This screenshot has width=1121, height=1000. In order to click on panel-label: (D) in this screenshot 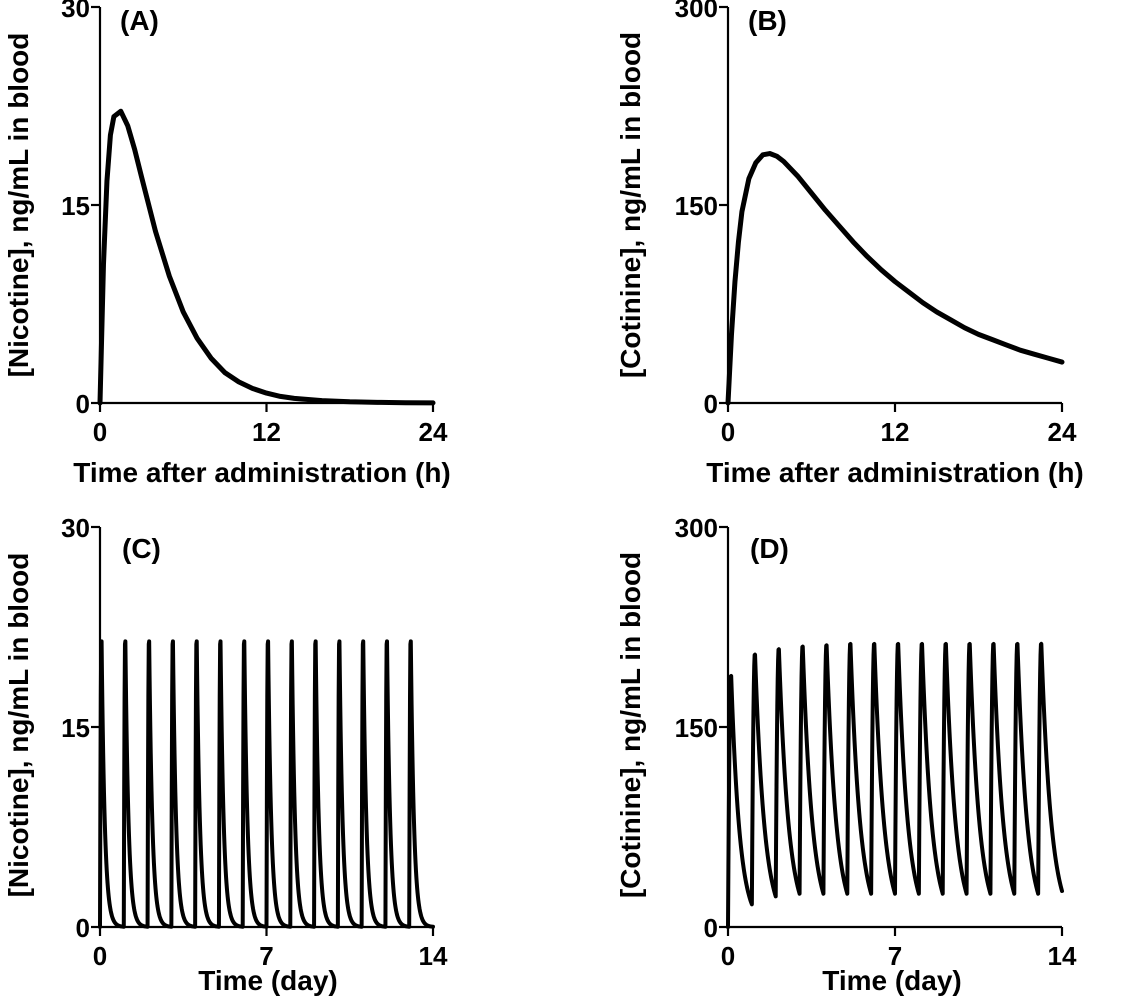, I will do `click(769, 548)`.